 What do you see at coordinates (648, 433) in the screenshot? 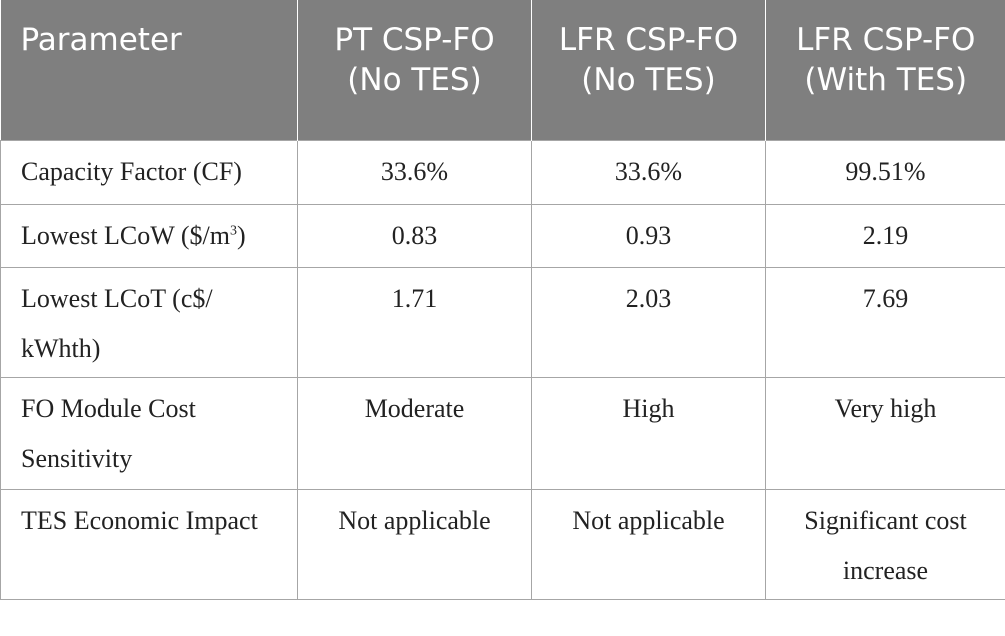
I see `row-value: High` at bounding box center [648, 433].